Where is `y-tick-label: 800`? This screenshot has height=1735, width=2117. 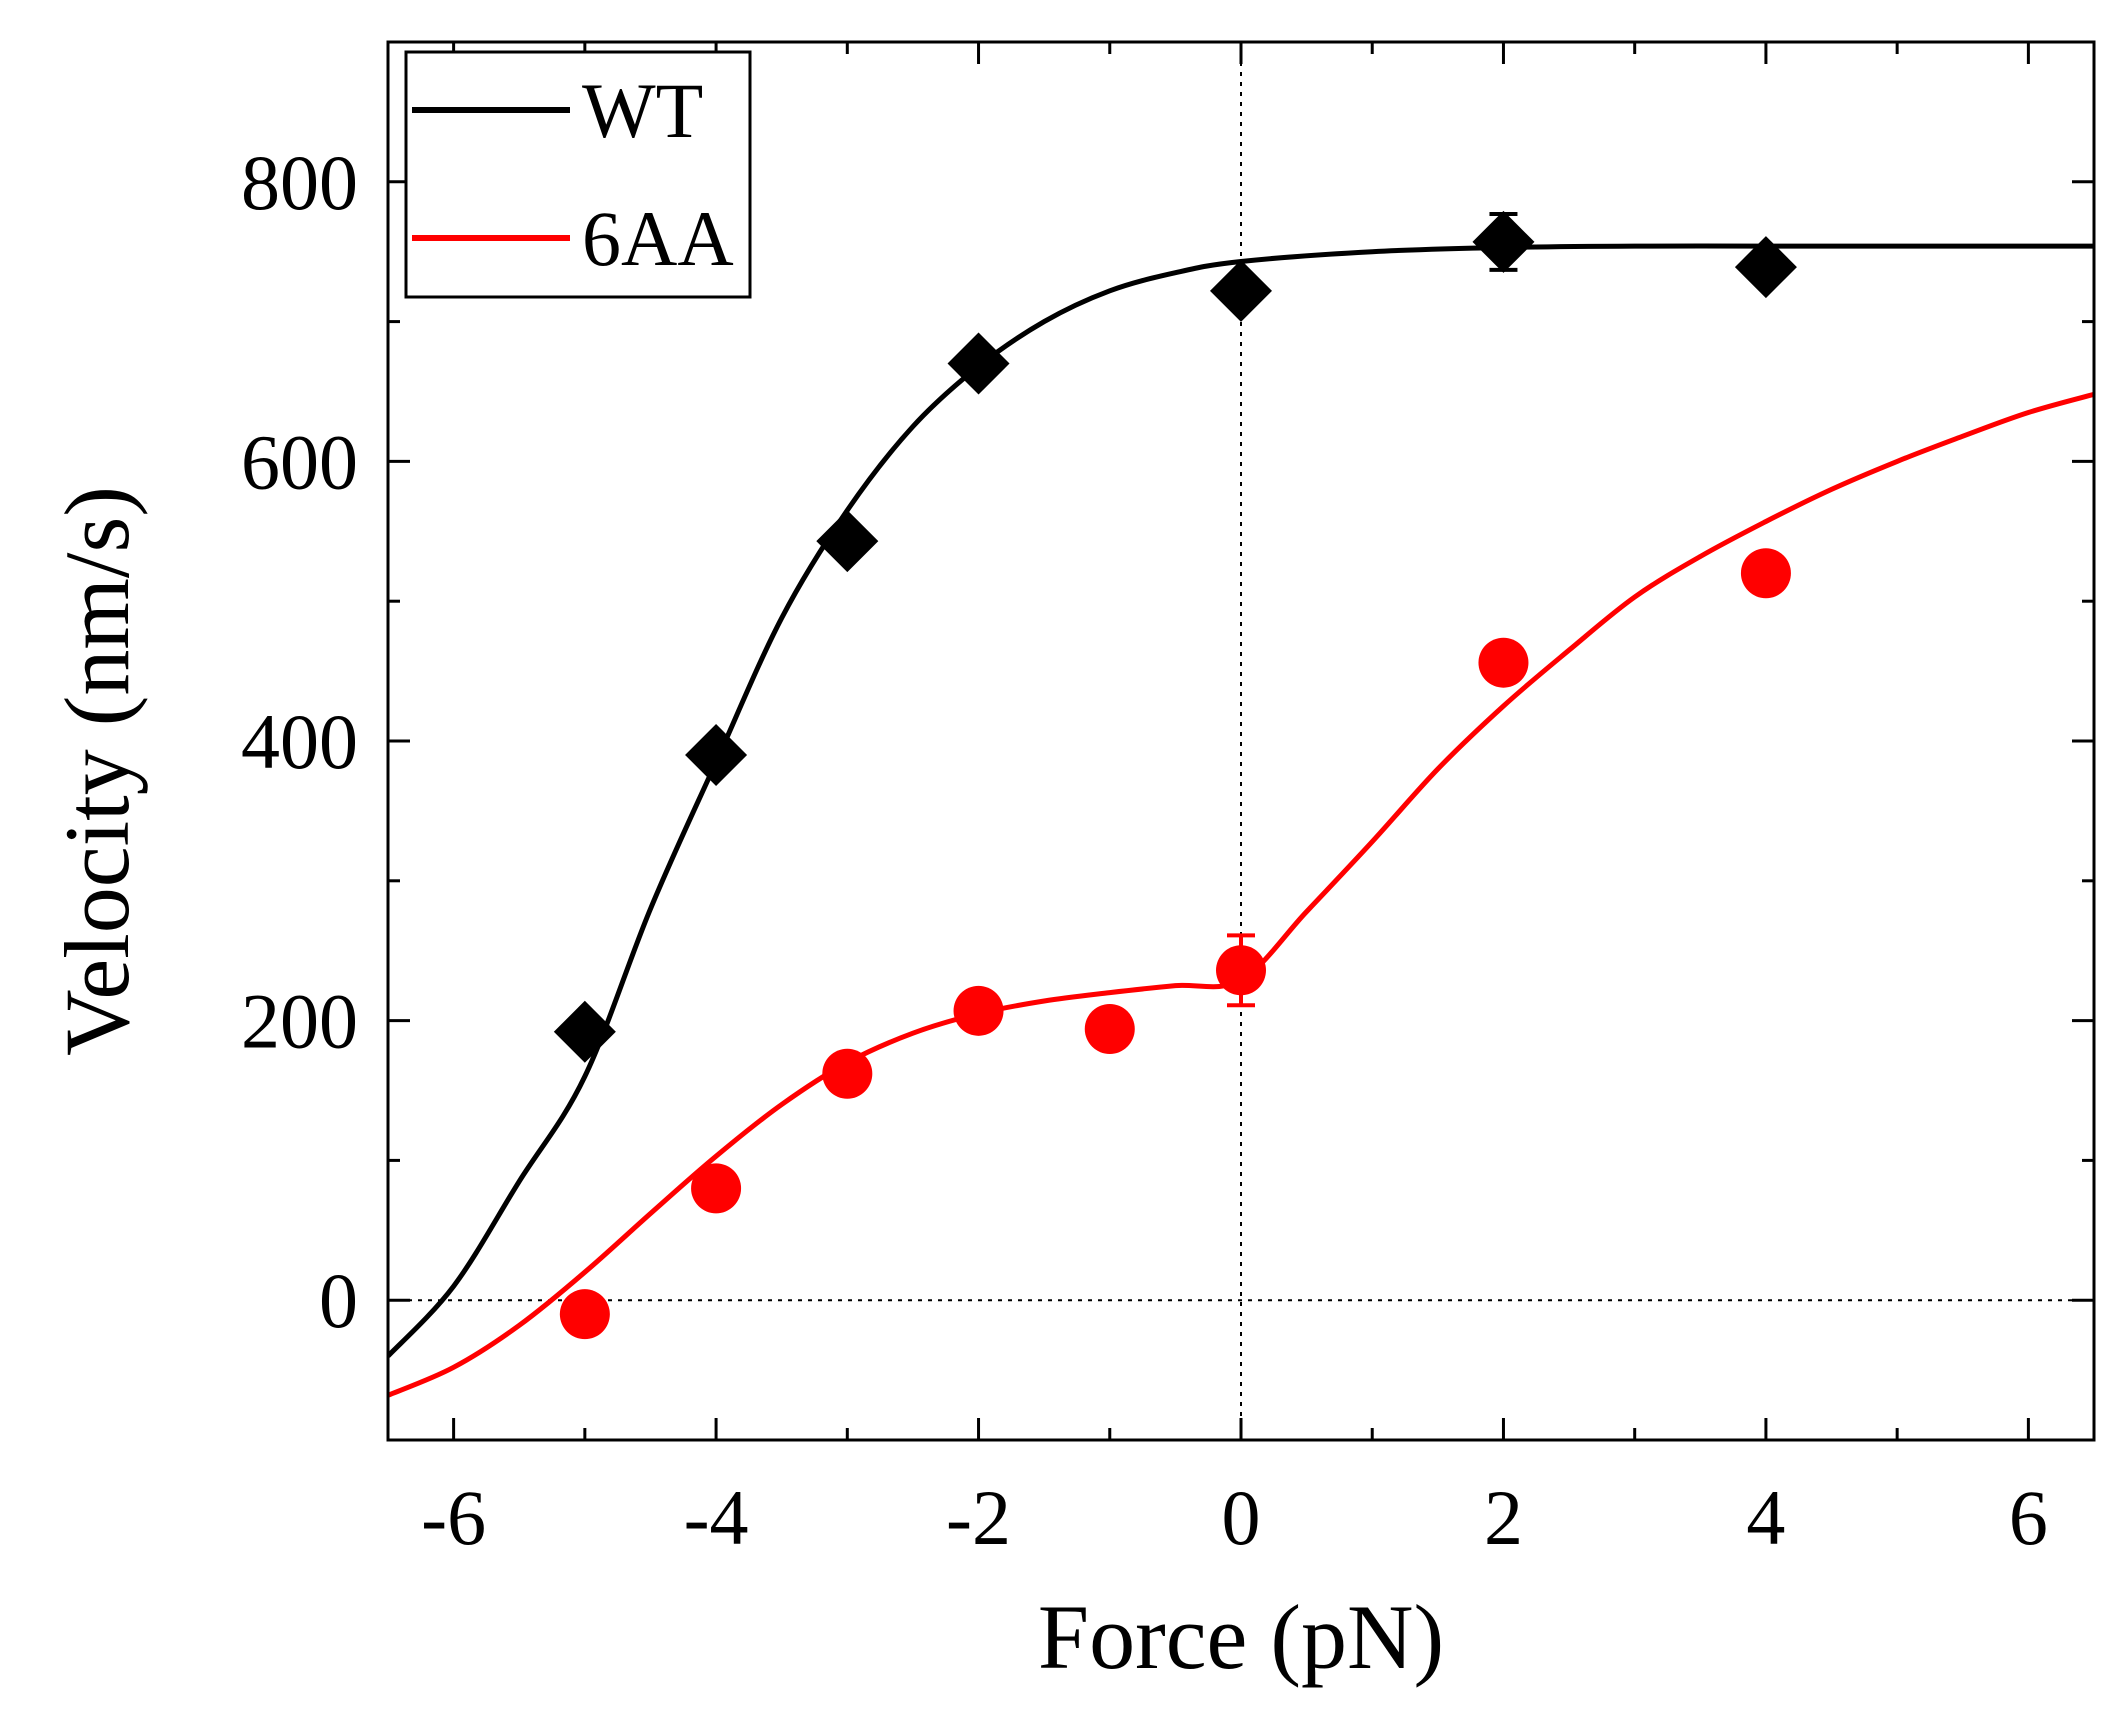
y-tick-label: 800 is located at coordinates (299, 182).